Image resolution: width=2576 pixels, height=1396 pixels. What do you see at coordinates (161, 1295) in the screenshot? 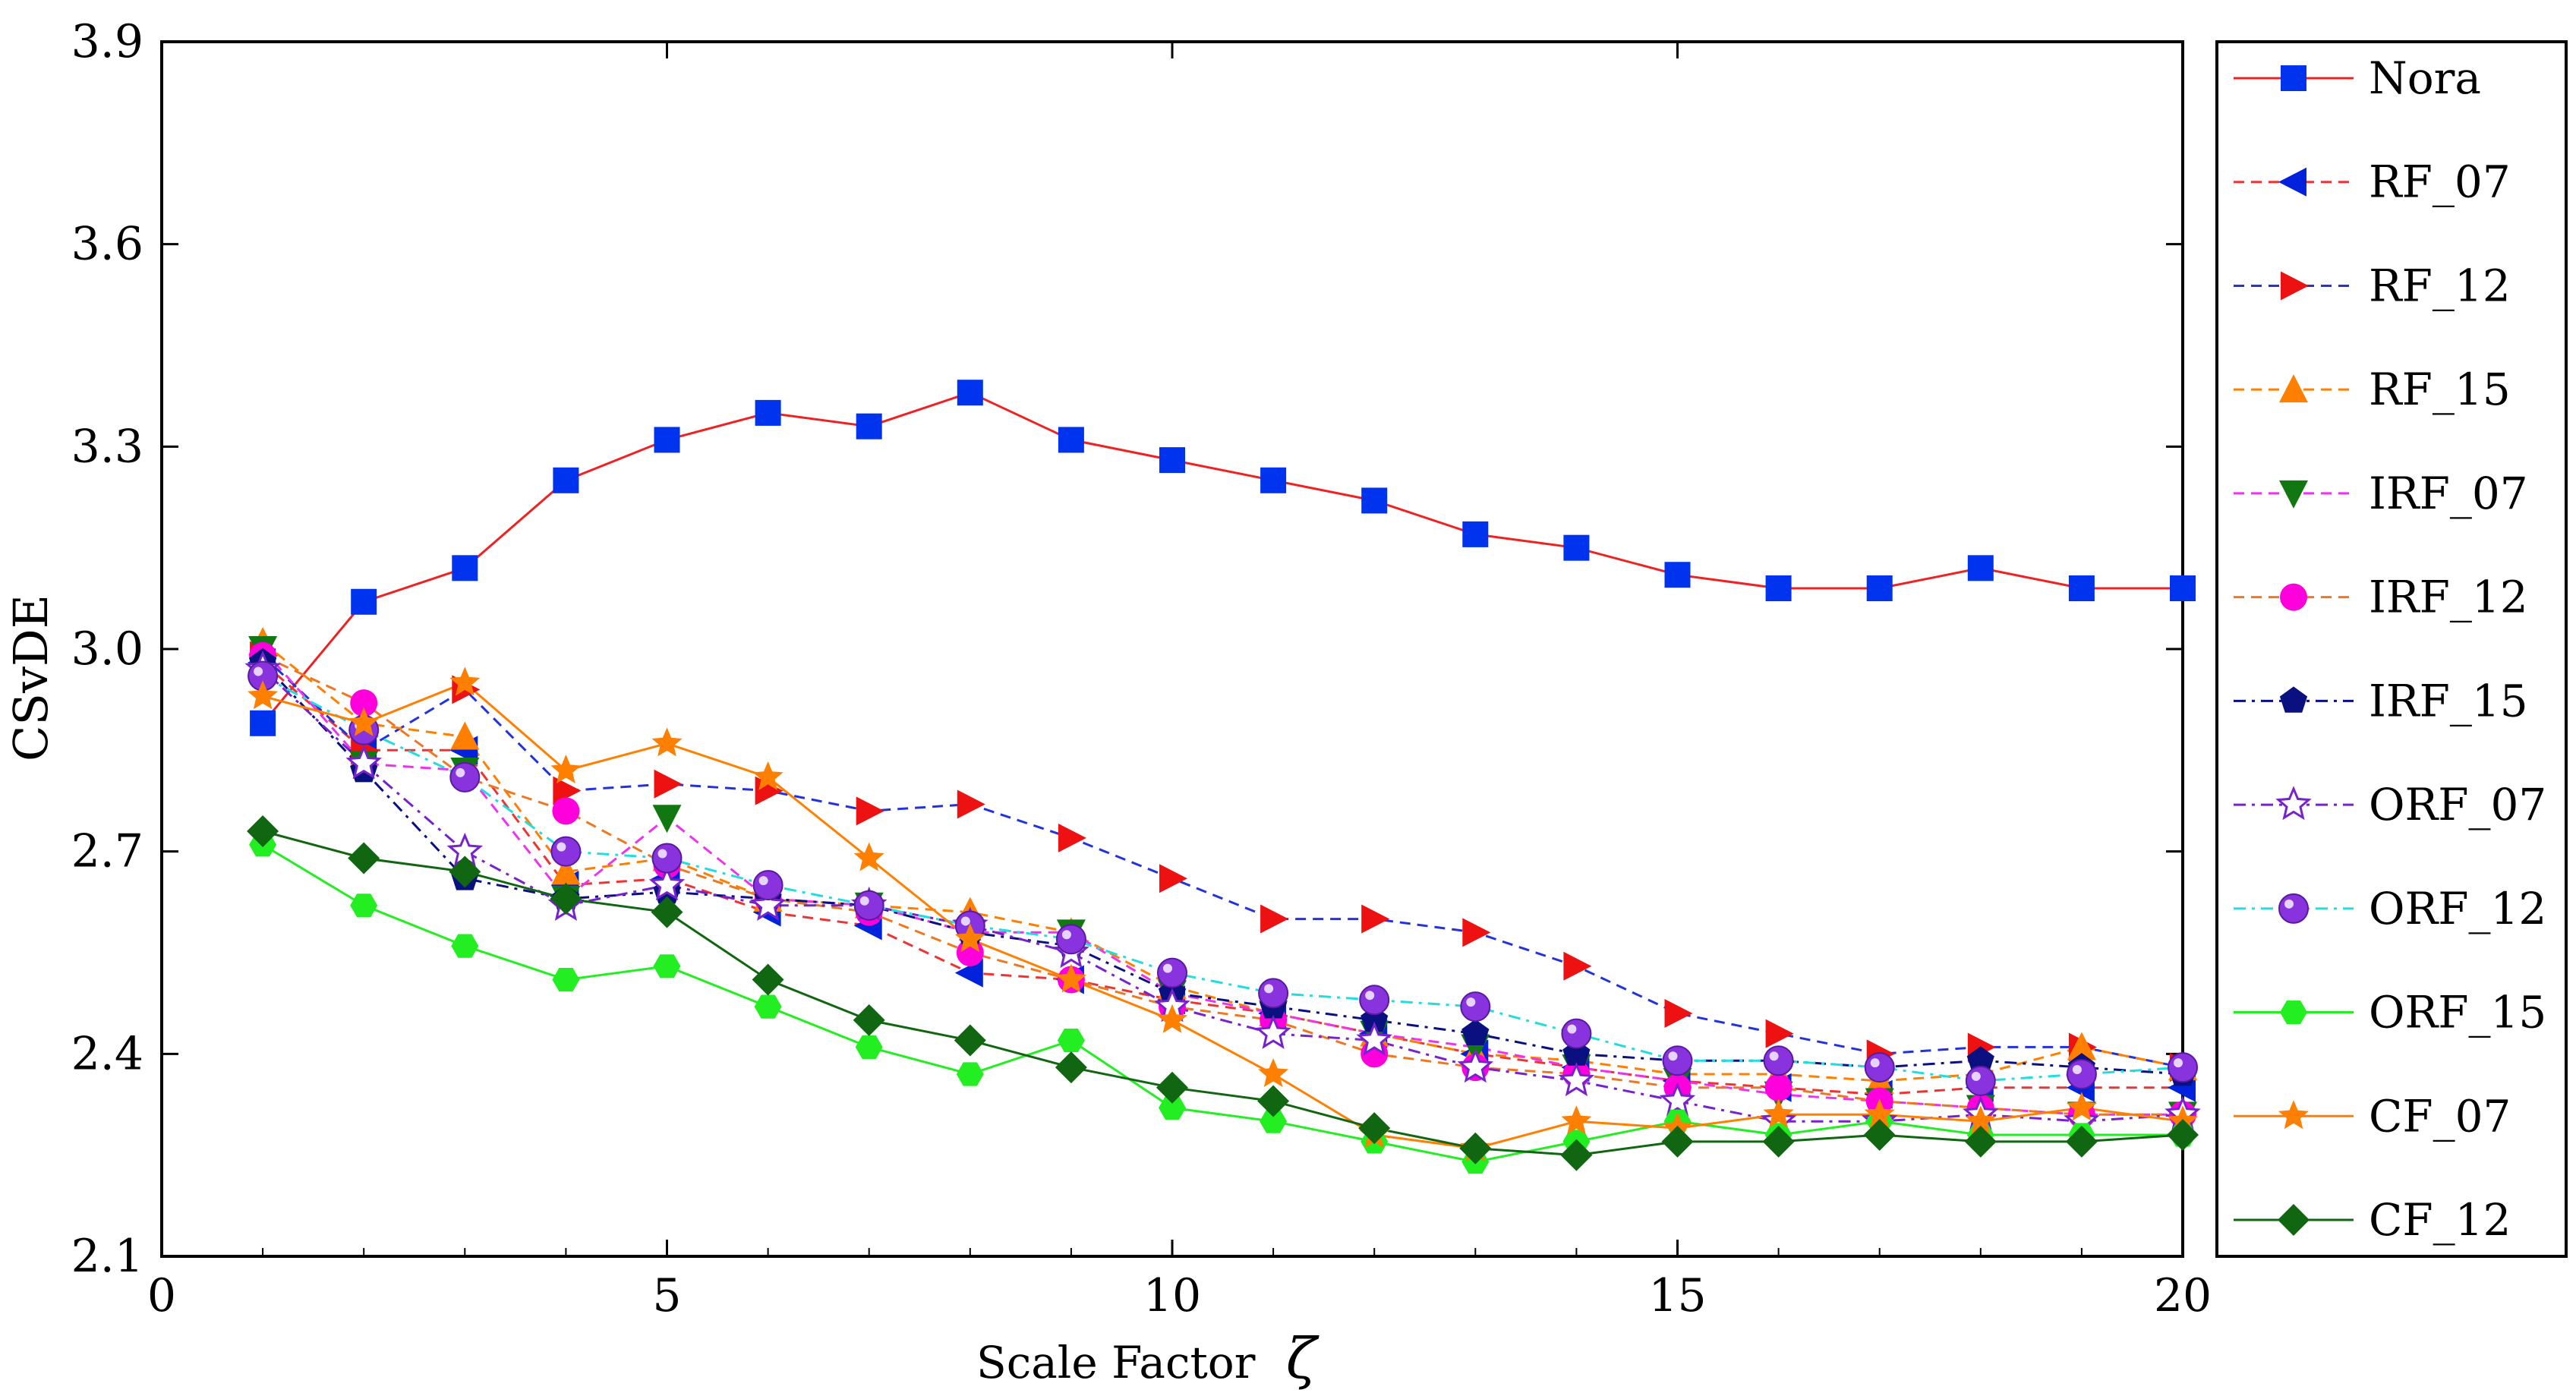
I see `x-tick-label: 0` at bounding box center [161, 1295].